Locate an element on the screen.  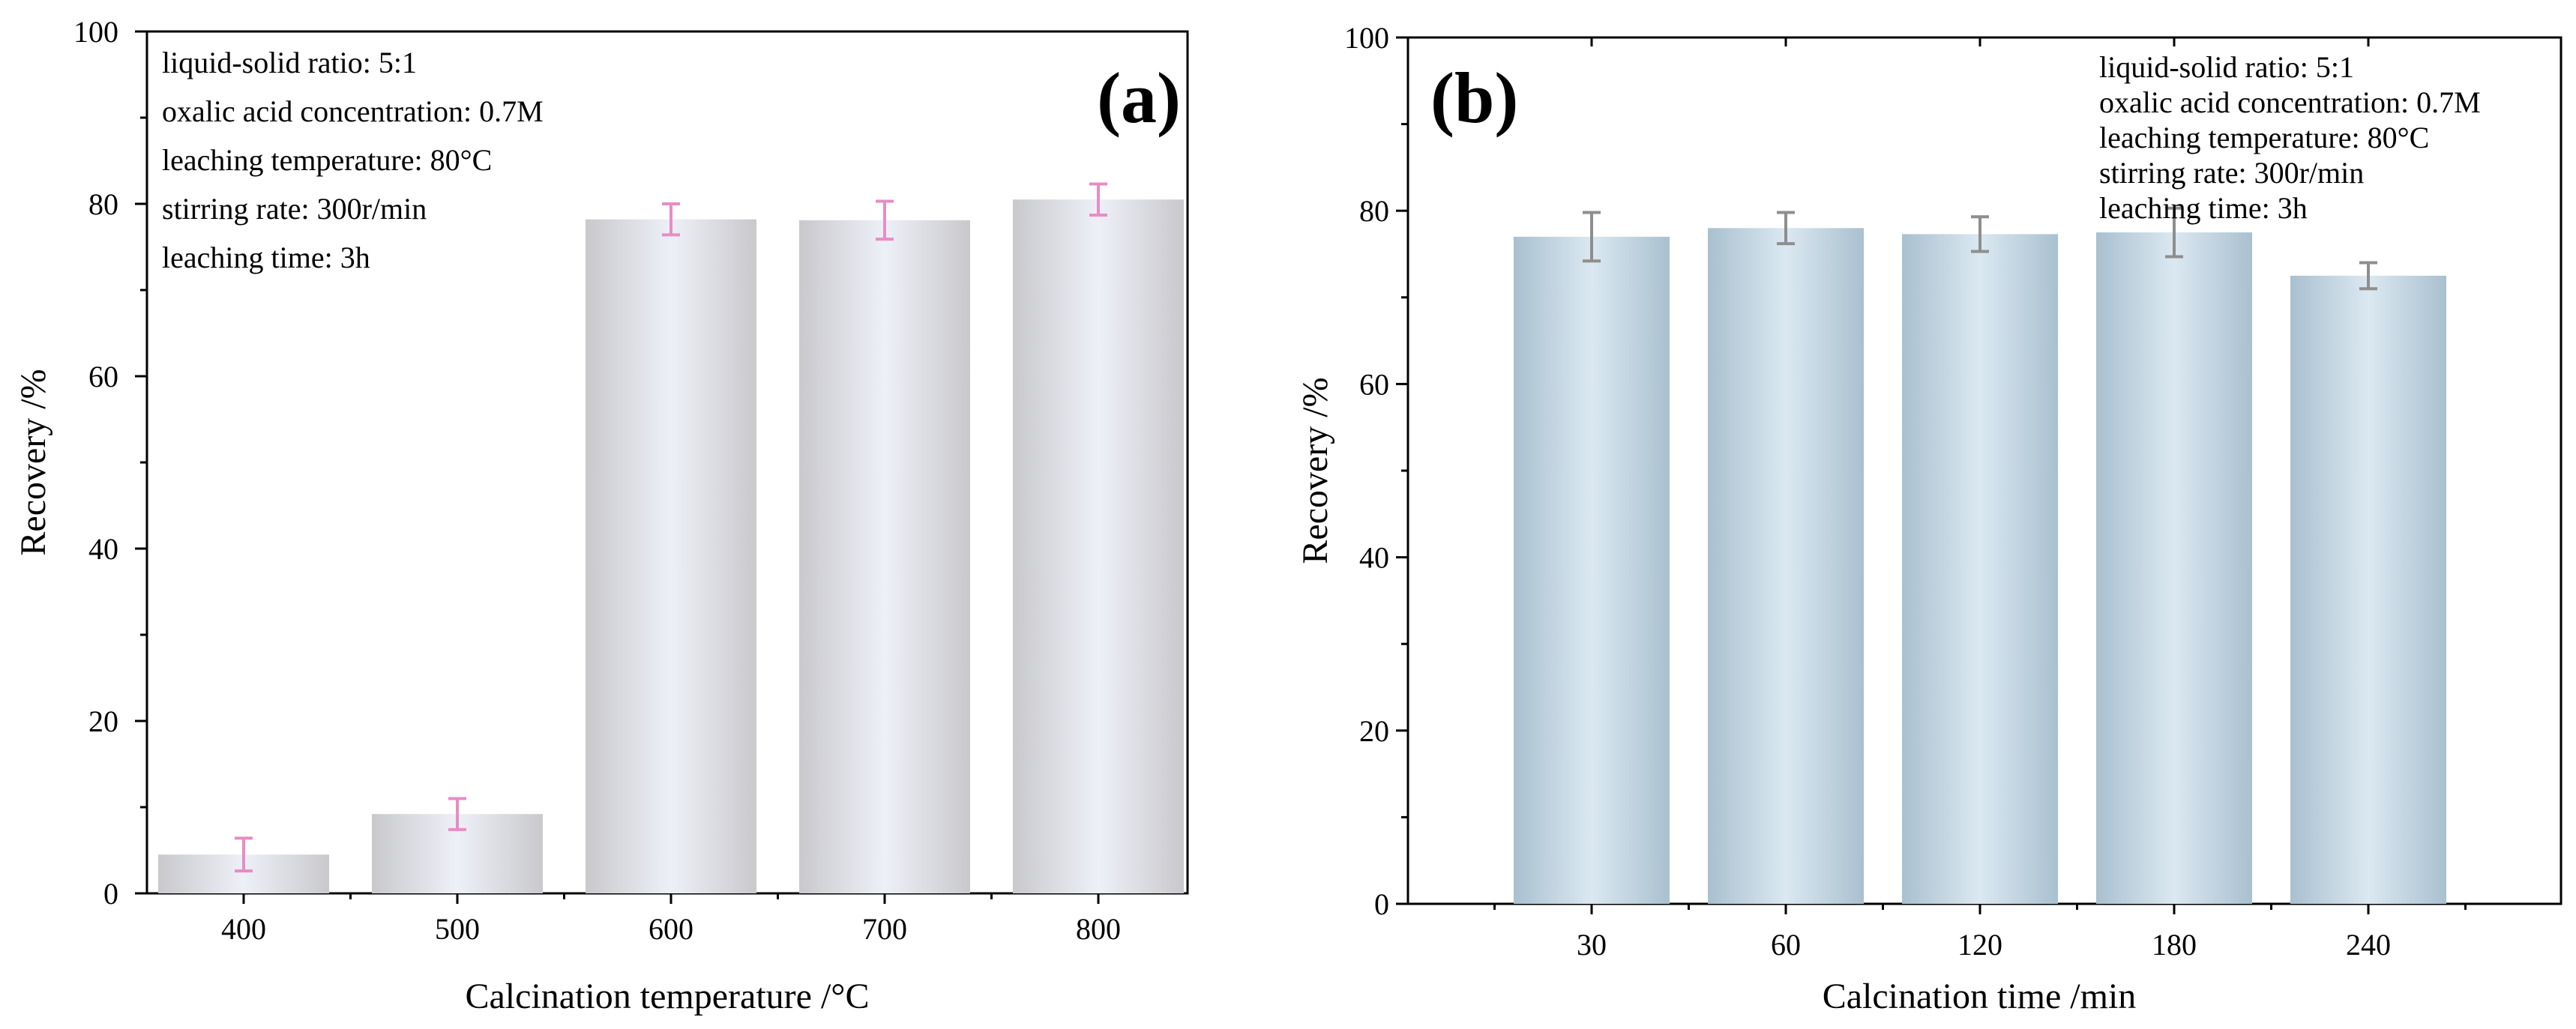
panel-b-y-ticks: 0 20 40 60 80 100 is located at coordinates (1376, 471).